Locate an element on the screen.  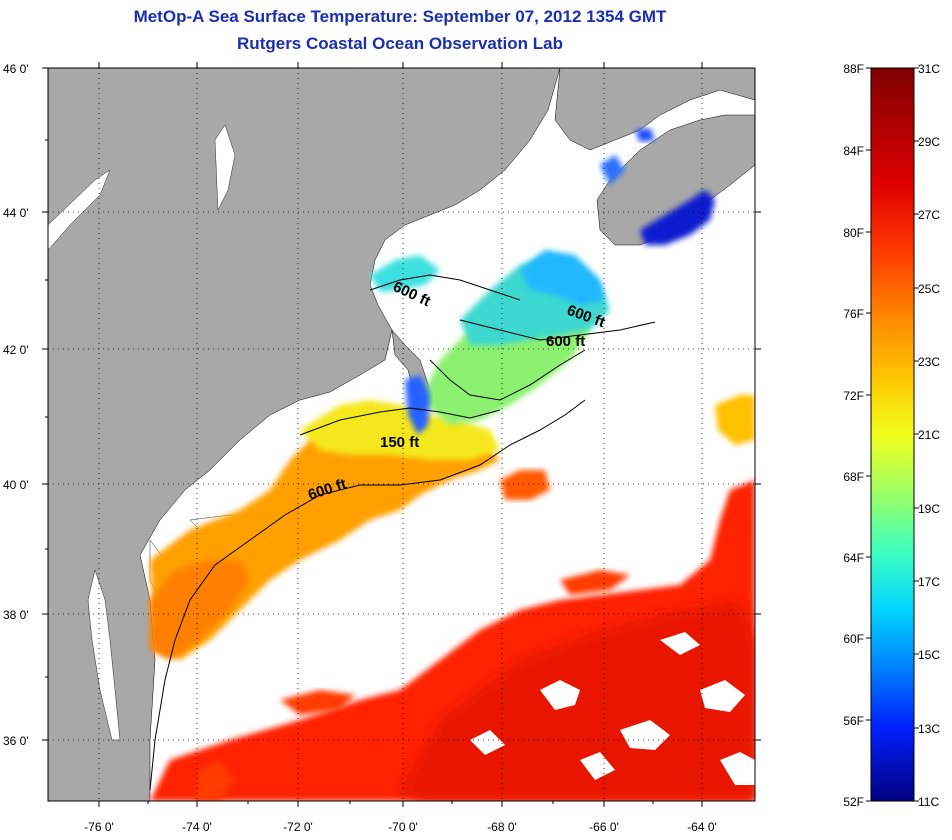
cb-c-15: 15C is located at coordinates (929, 655).